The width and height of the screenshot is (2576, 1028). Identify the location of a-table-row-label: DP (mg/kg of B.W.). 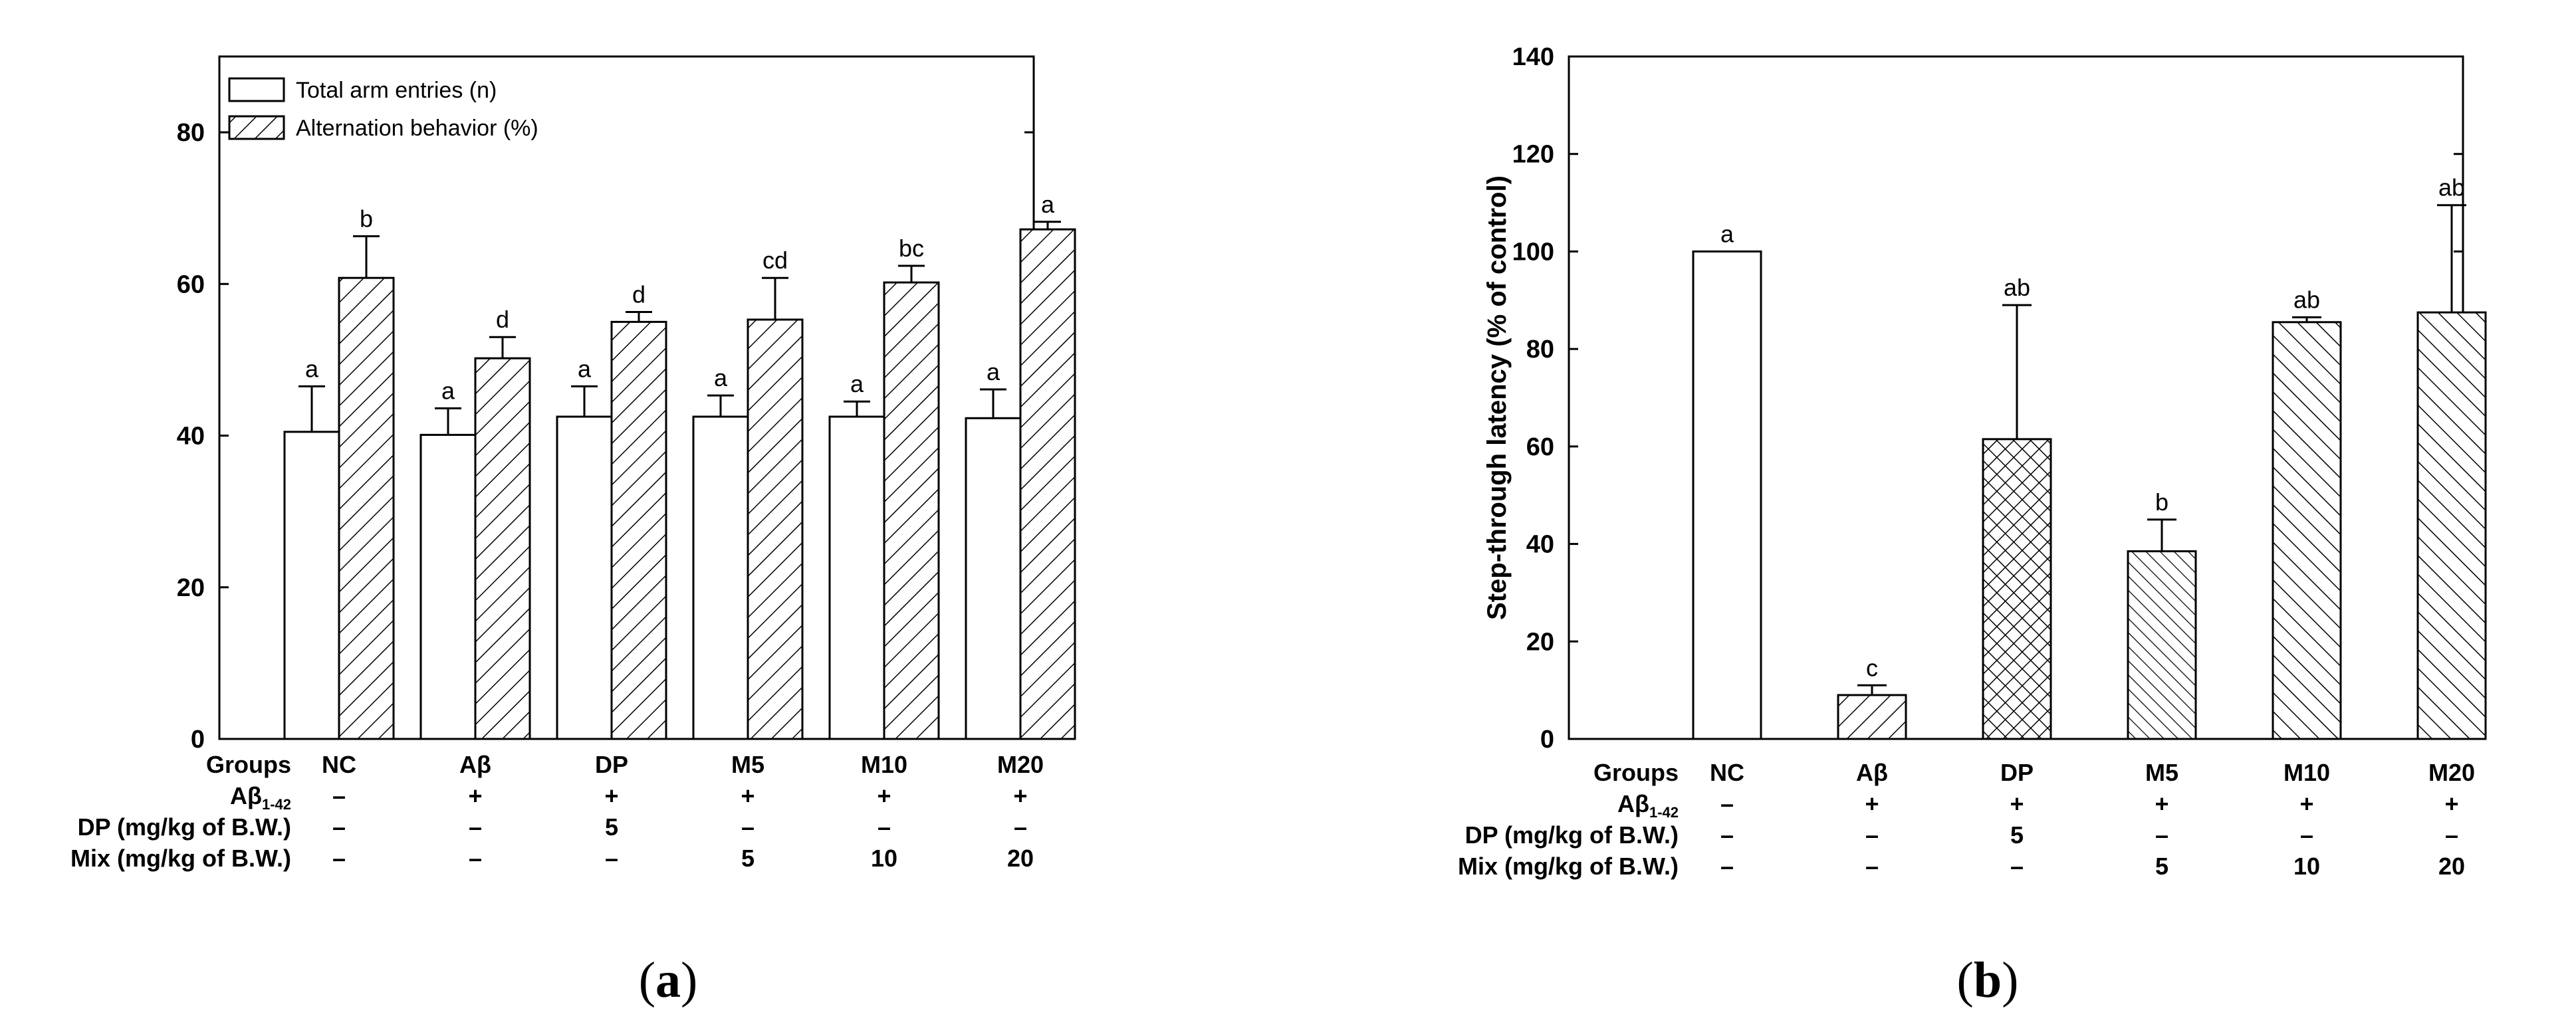
(184, 827).